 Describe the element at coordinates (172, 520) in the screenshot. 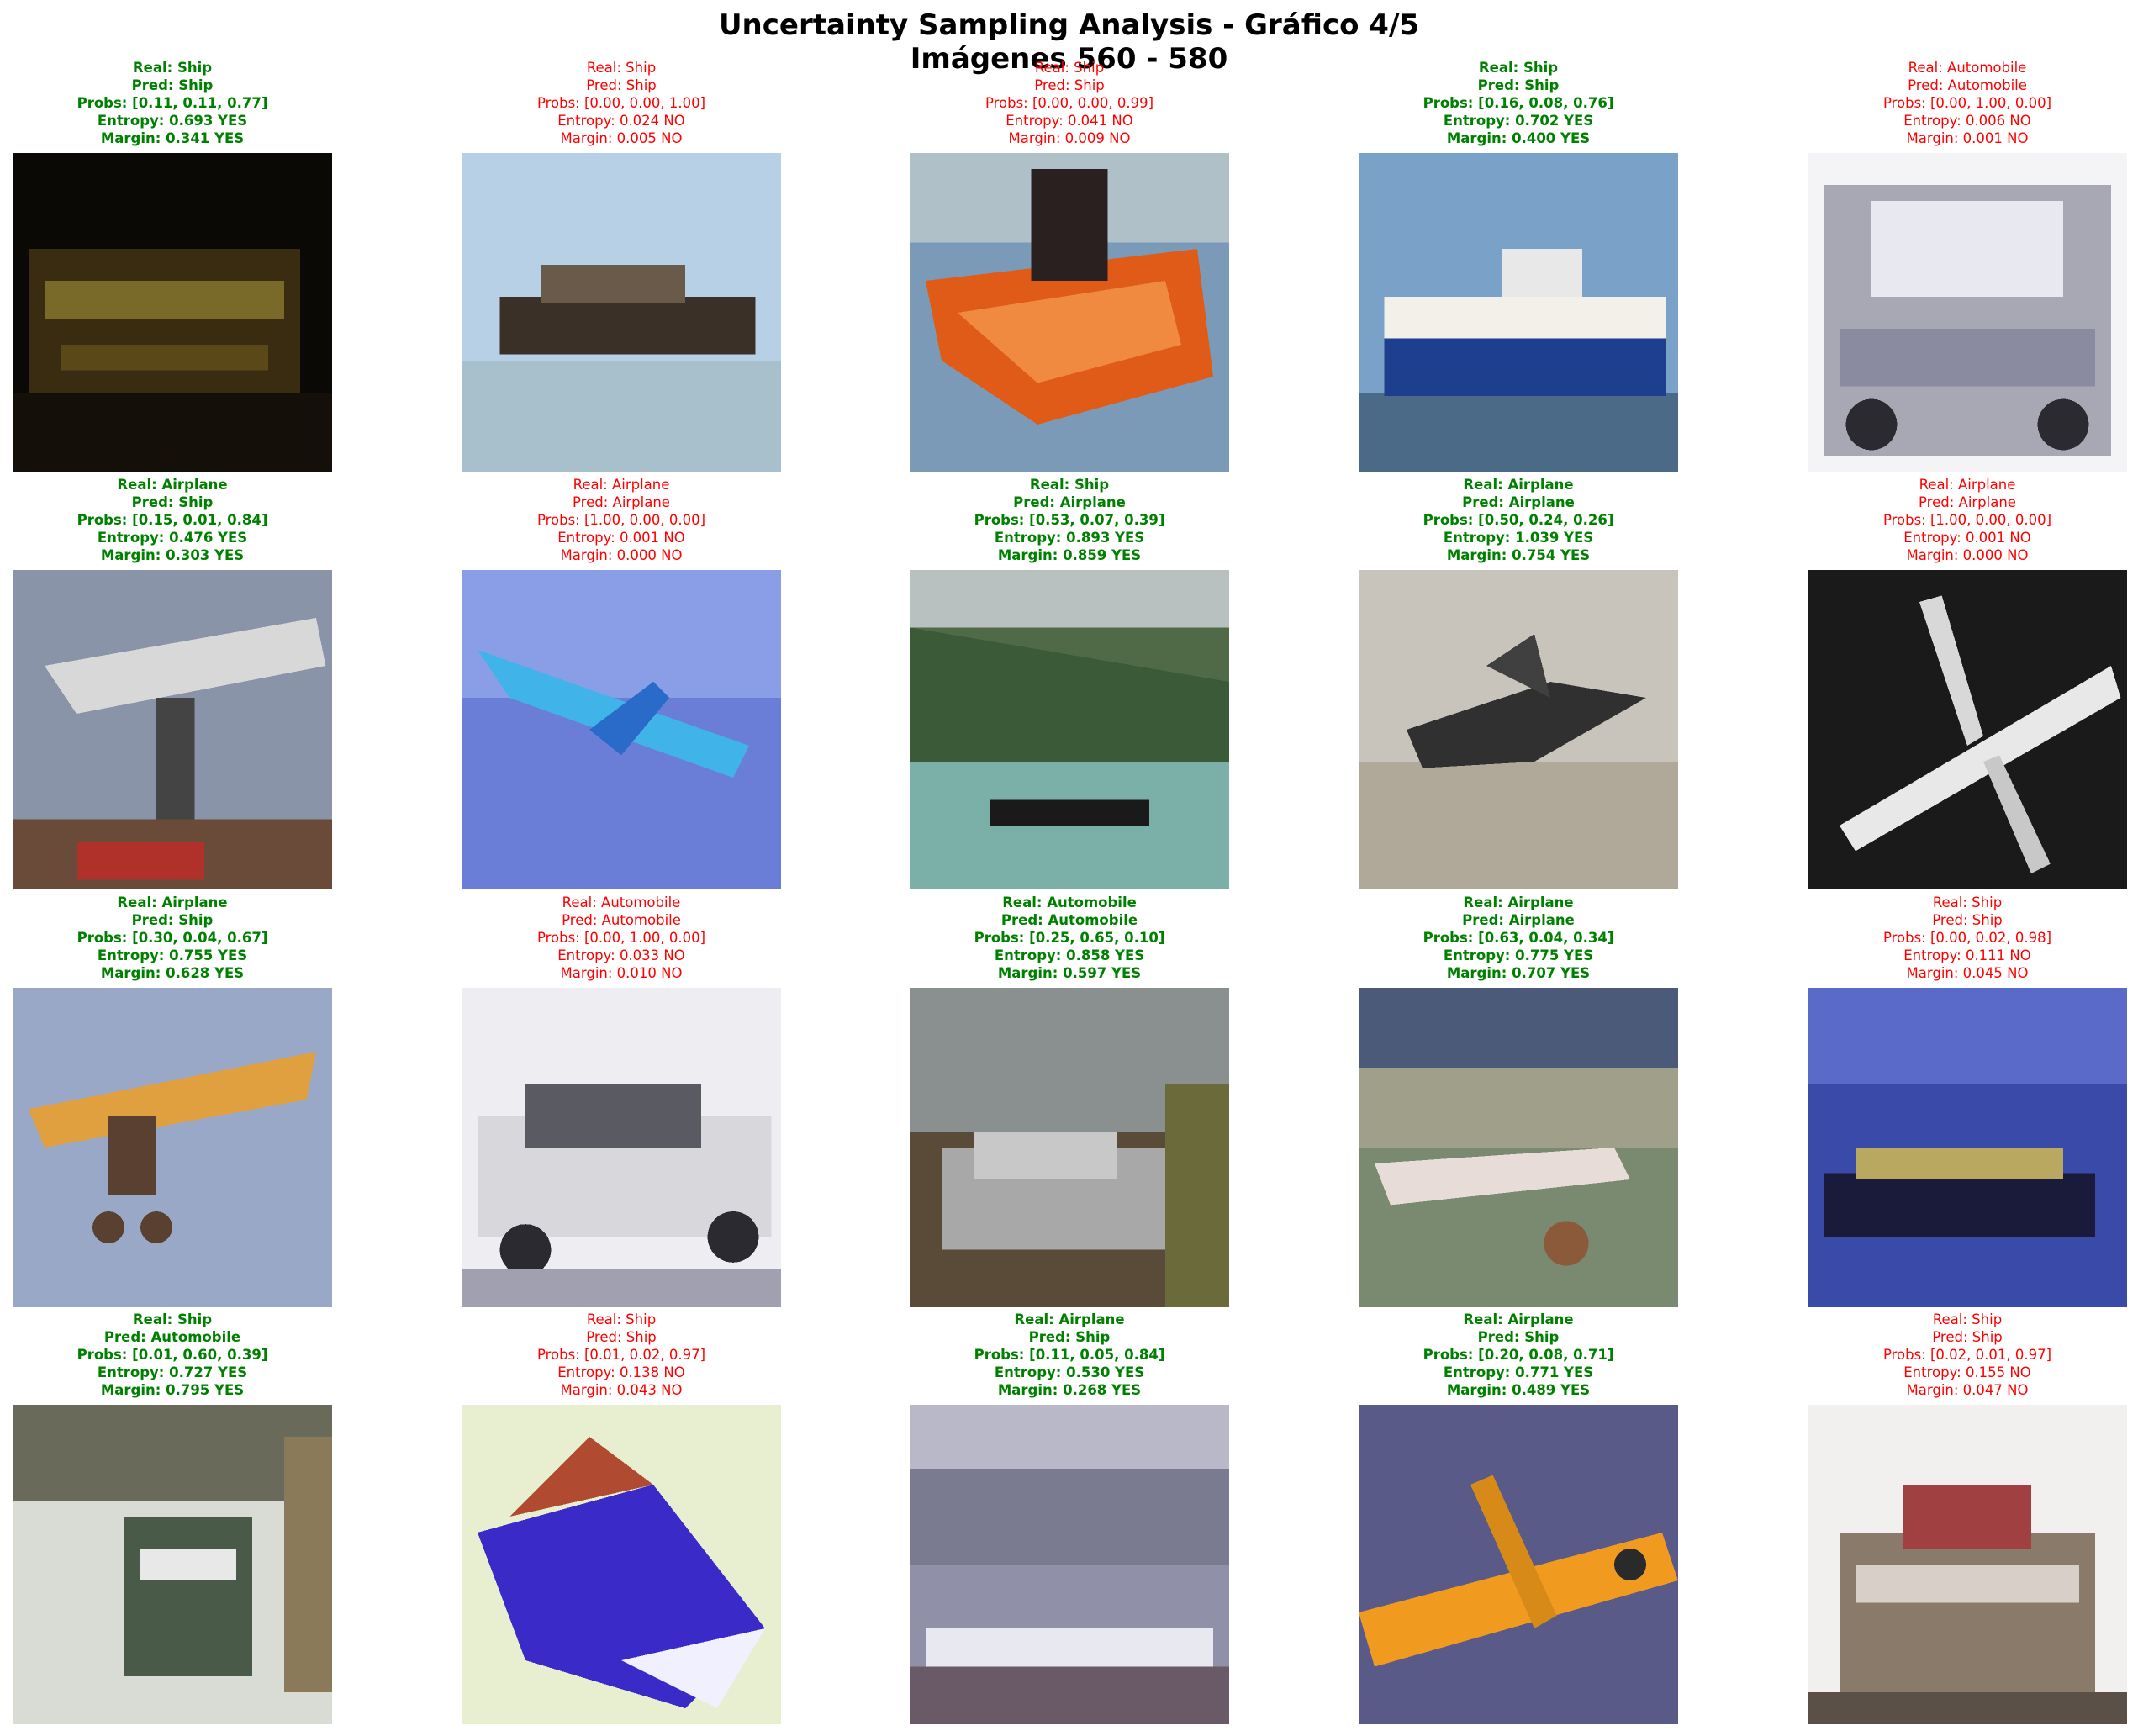

I see `probs-label: Probs: [0.15, 0.01, 0.84]` at that location.